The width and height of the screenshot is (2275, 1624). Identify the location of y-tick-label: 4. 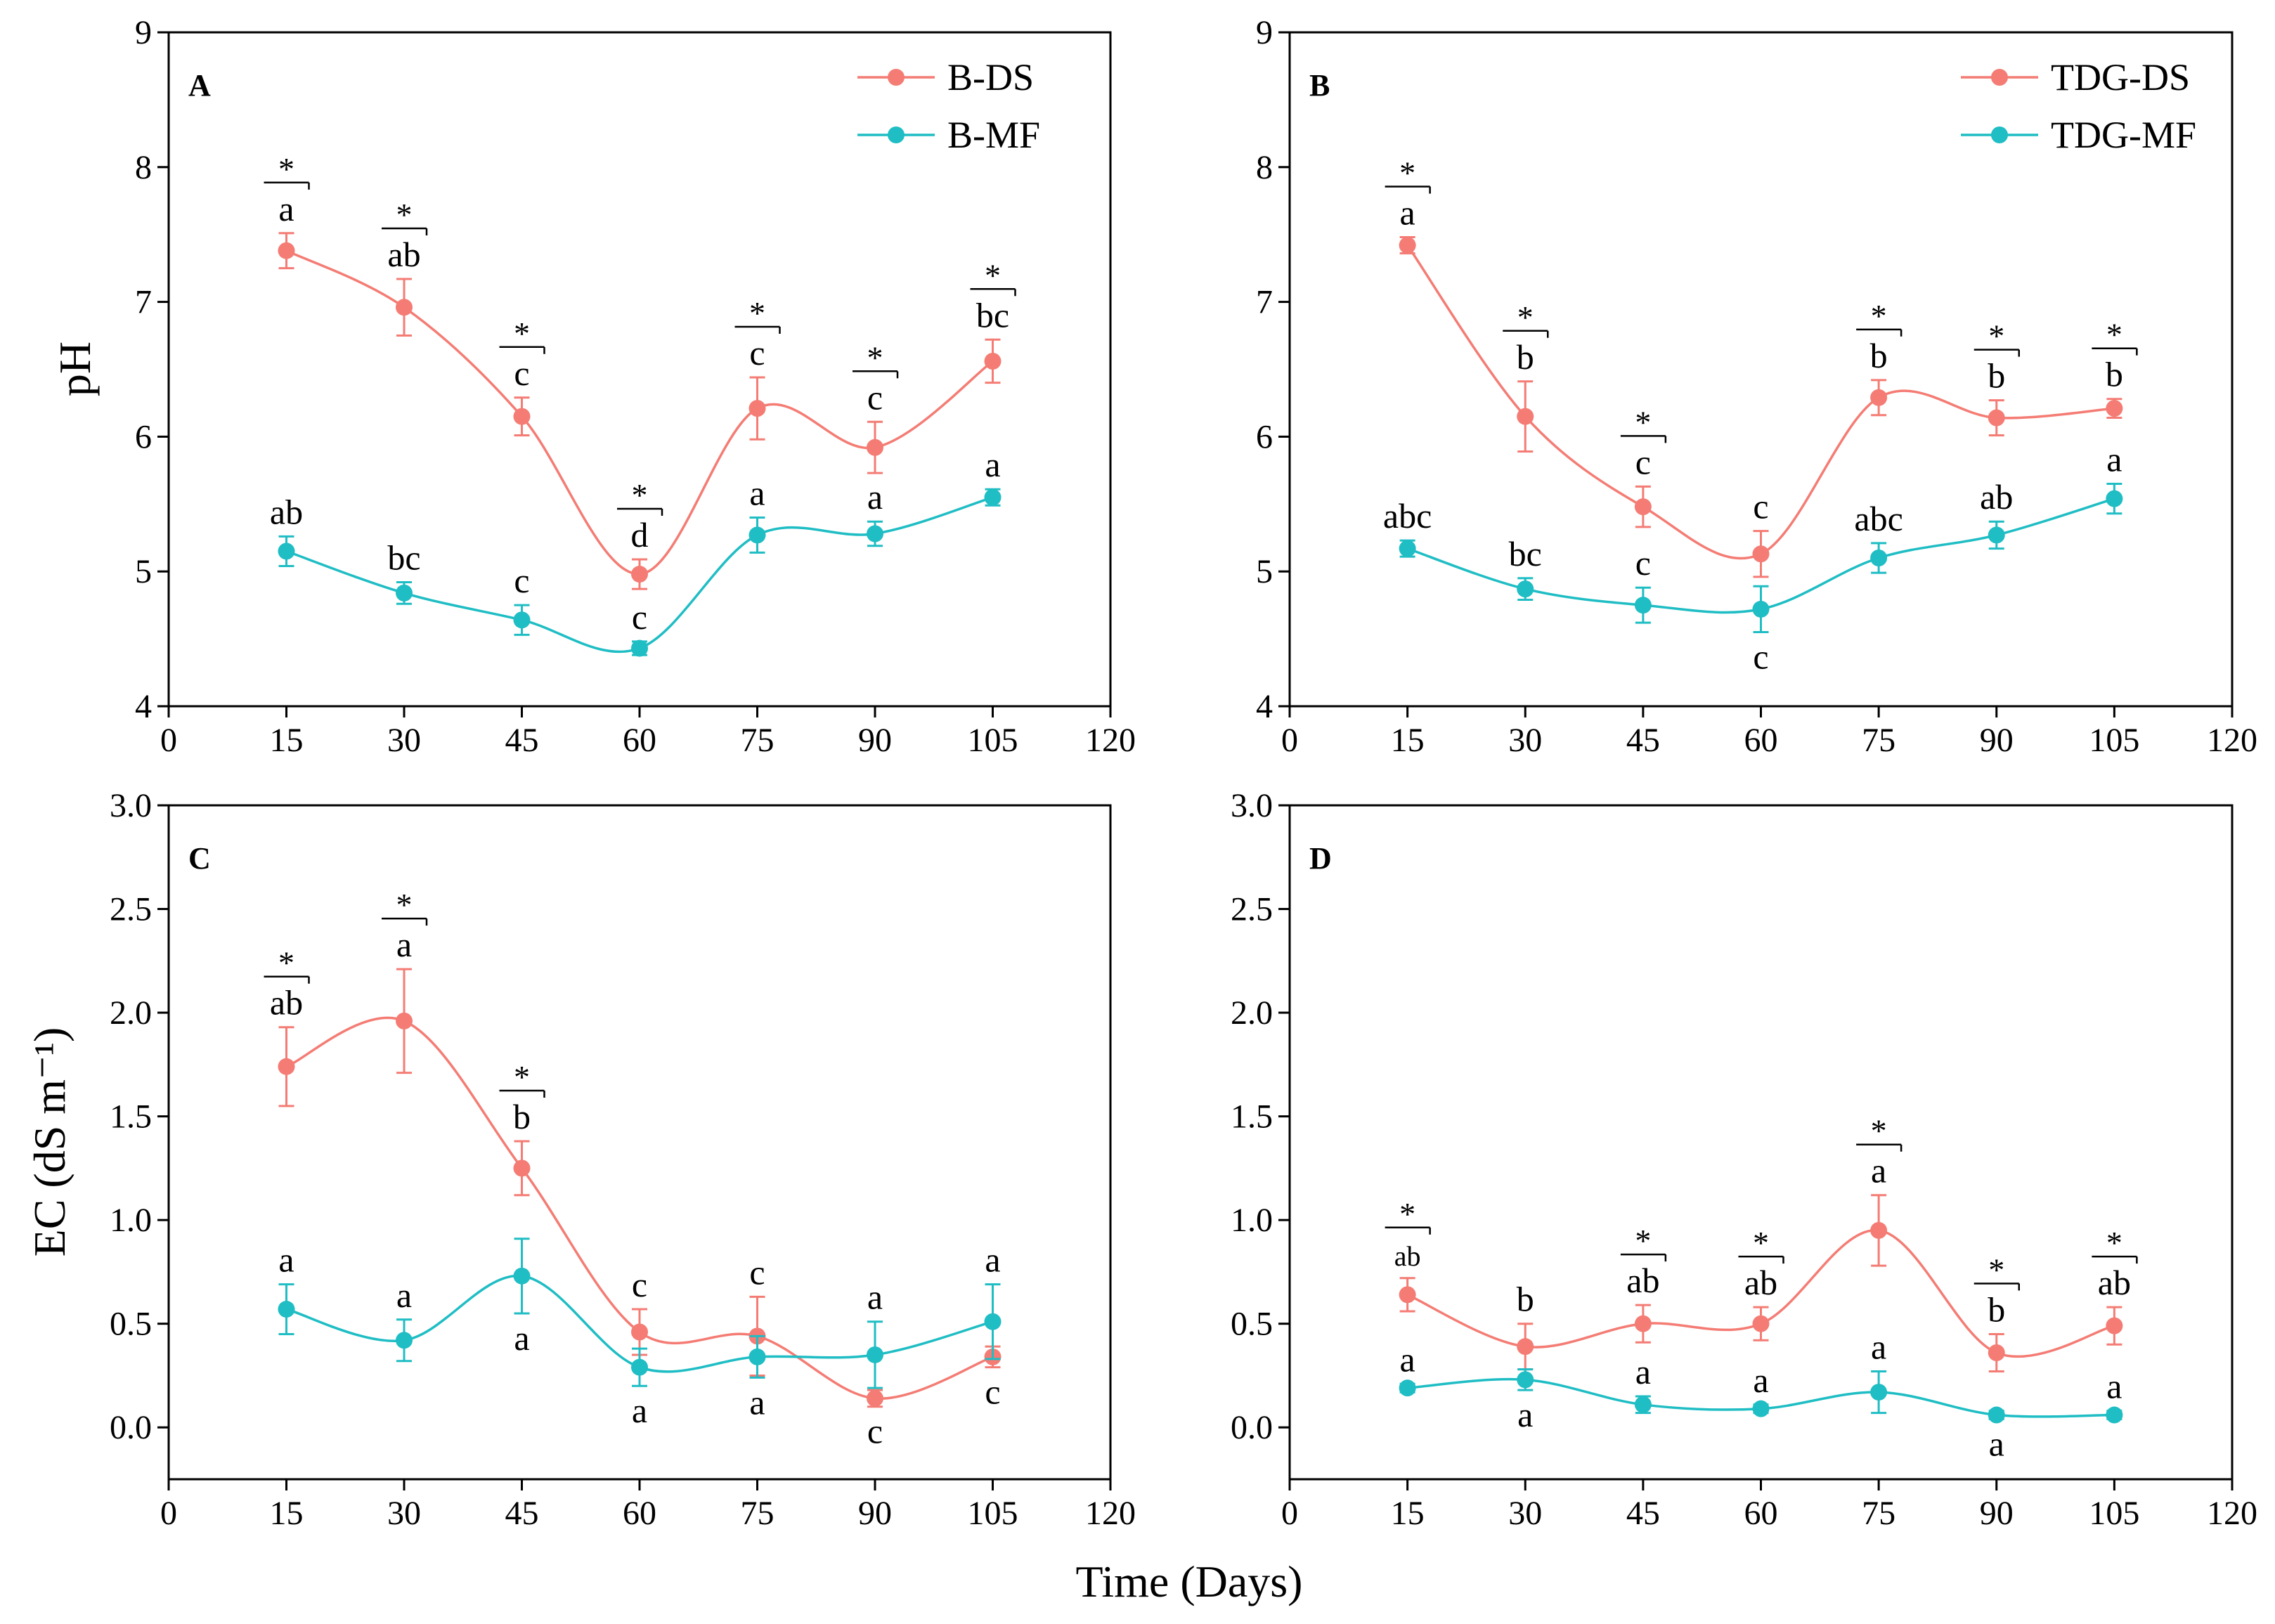
(143, 706).